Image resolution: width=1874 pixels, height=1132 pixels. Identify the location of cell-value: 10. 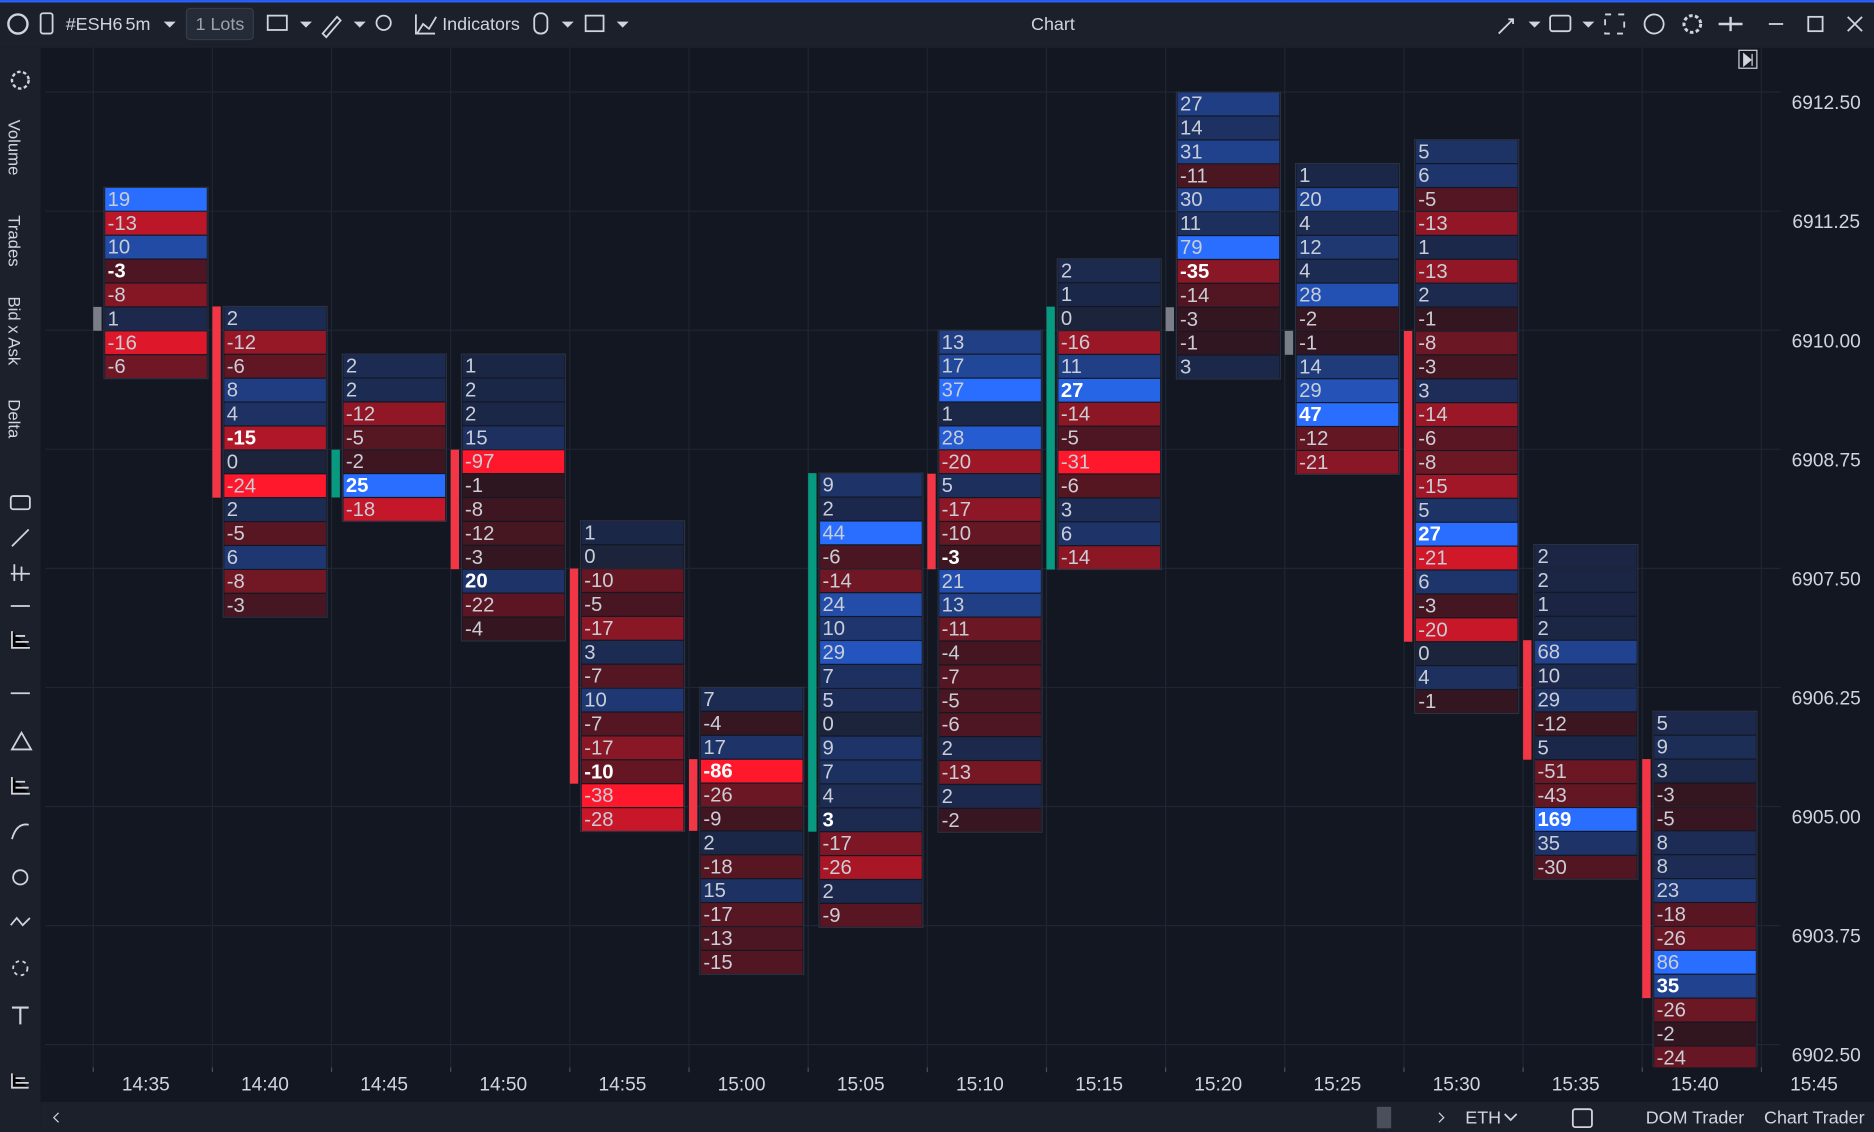
(1548, 677).